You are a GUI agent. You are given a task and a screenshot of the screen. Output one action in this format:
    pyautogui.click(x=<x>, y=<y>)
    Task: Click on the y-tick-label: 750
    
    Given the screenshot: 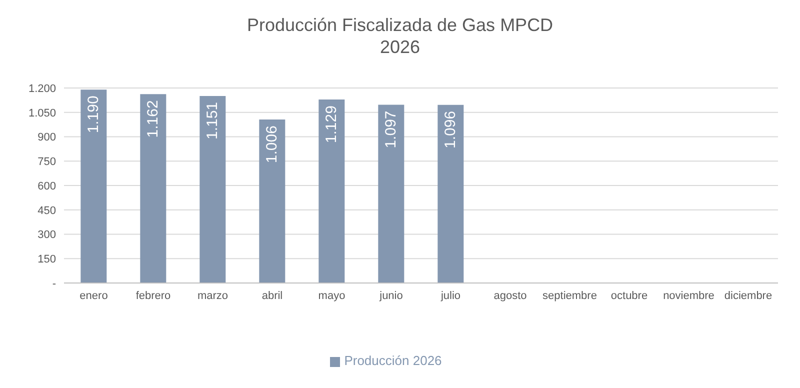 What is the action you would take?
    pyautogui.click(x=47, y=162)
    